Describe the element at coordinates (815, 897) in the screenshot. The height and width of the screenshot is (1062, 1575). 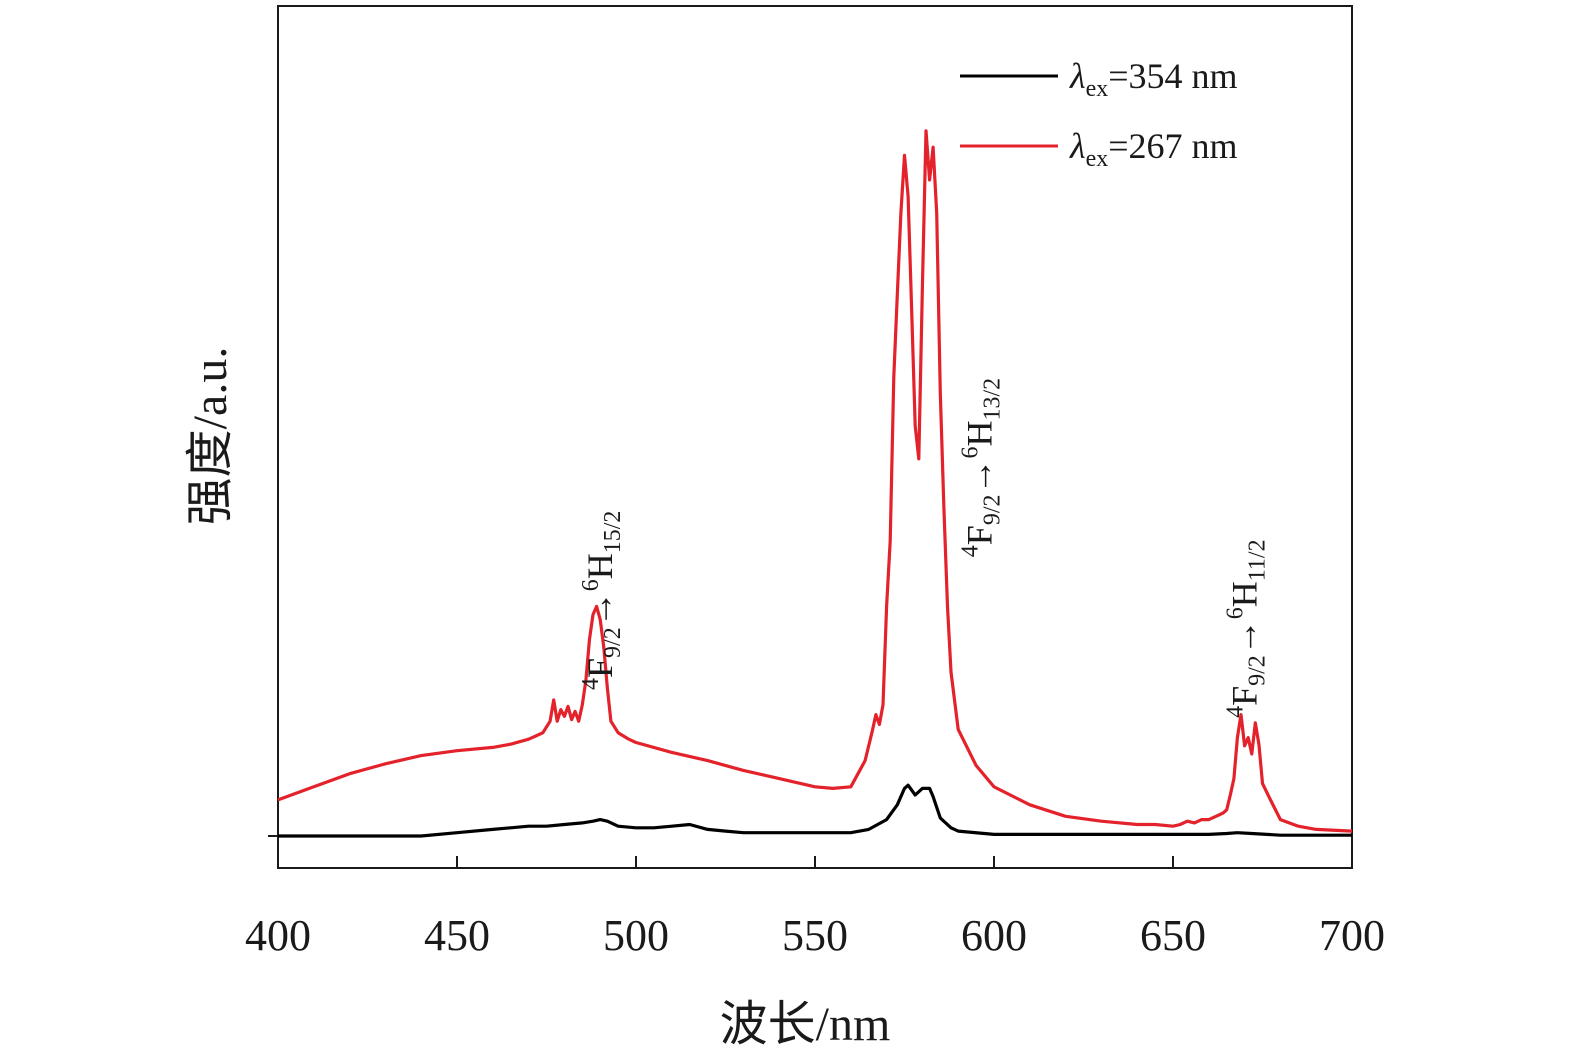
I see `tick-layer: 400 450 500 550 600 650 700` at that location.